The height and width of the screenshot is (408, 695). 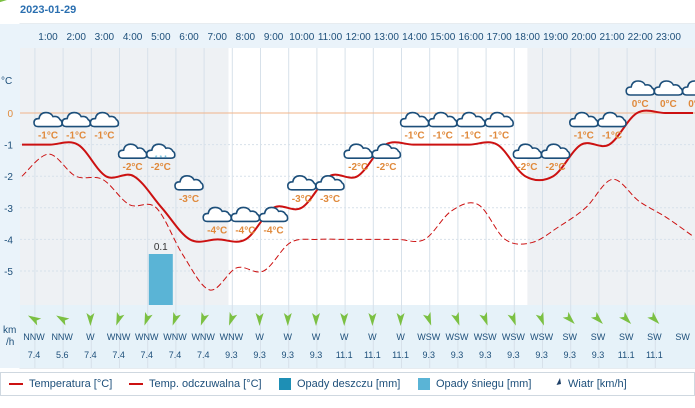 What do you see at coordinates (541, 337) in the screenshot?
I see `wind-direction: WSW` at bounding box center [541, 337].